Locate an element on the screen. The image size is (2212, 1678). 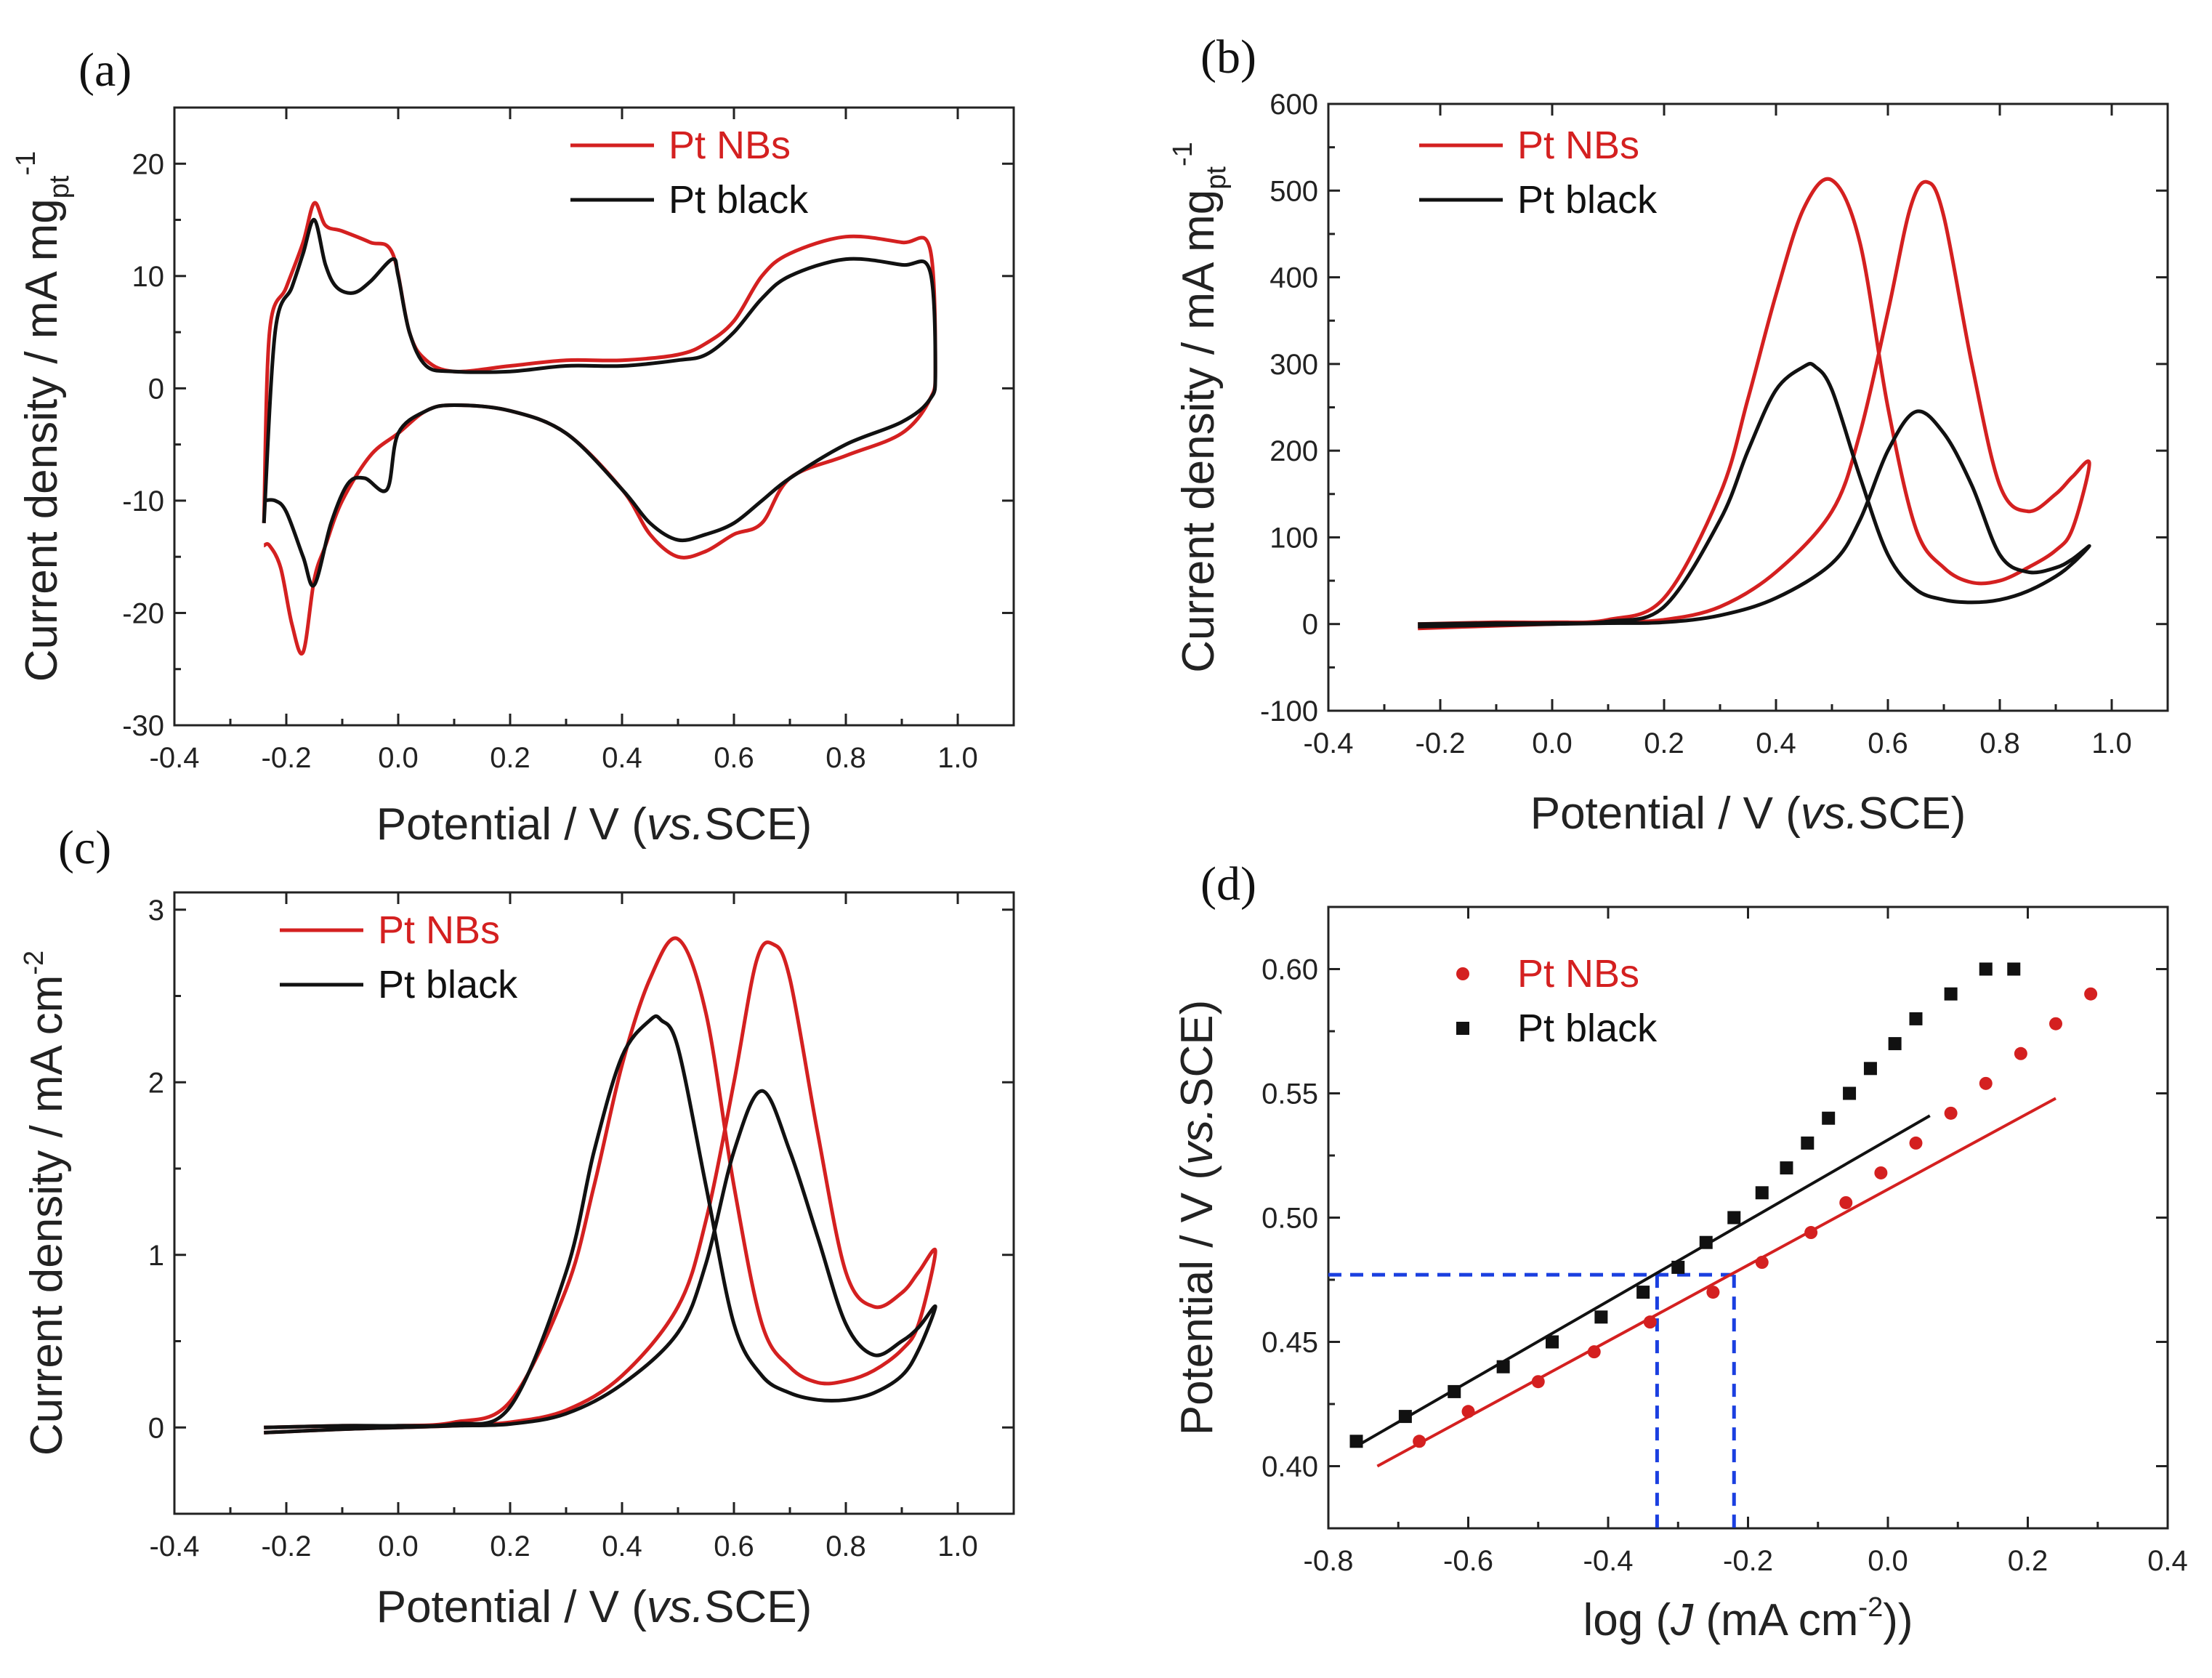
y-tick-label: -20 is located at coordinates (143, 613).